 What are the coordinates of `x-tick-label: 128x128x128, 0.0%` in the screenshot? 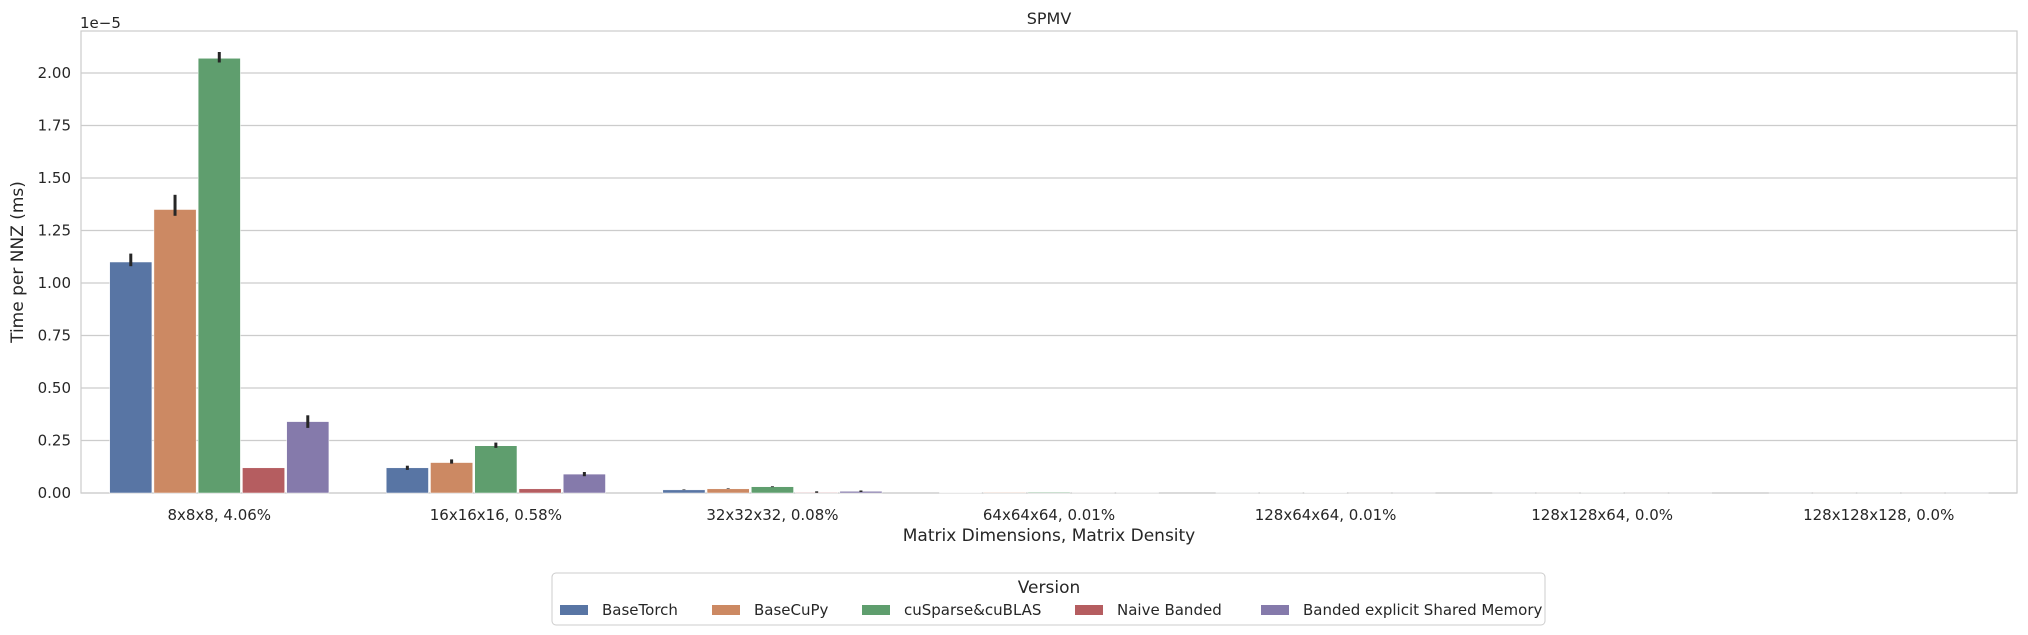 It's located at (1878, 515).